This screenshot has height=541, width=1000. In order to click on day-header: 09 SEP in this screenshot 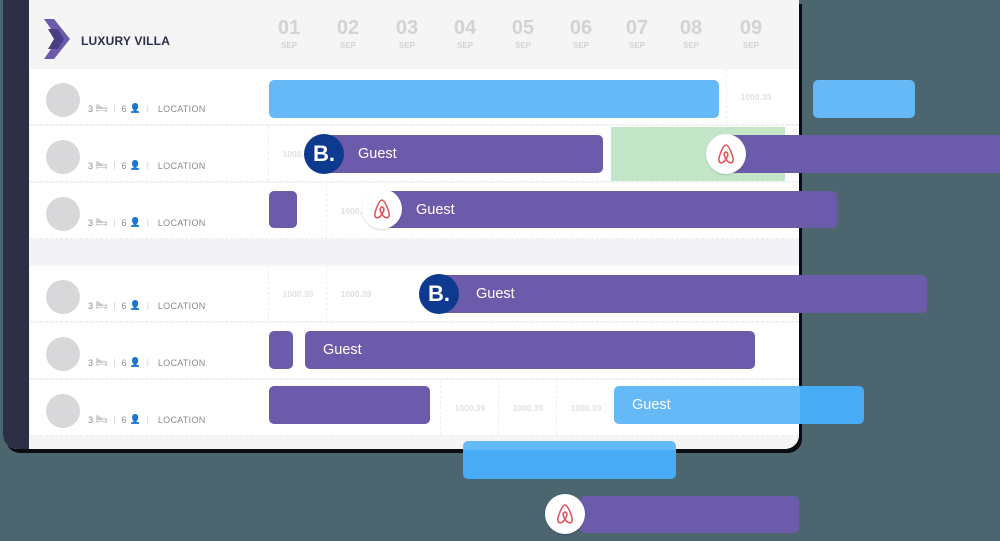, I will do `click(751, 33)`.